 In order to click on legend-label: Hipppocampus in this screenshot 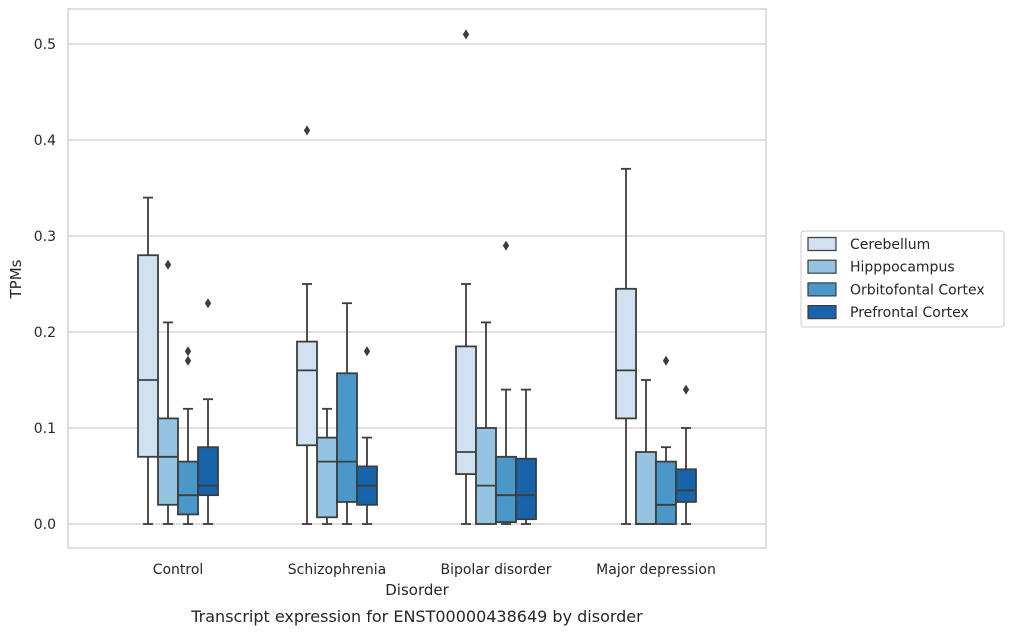, I will do `click(902, 268)`.